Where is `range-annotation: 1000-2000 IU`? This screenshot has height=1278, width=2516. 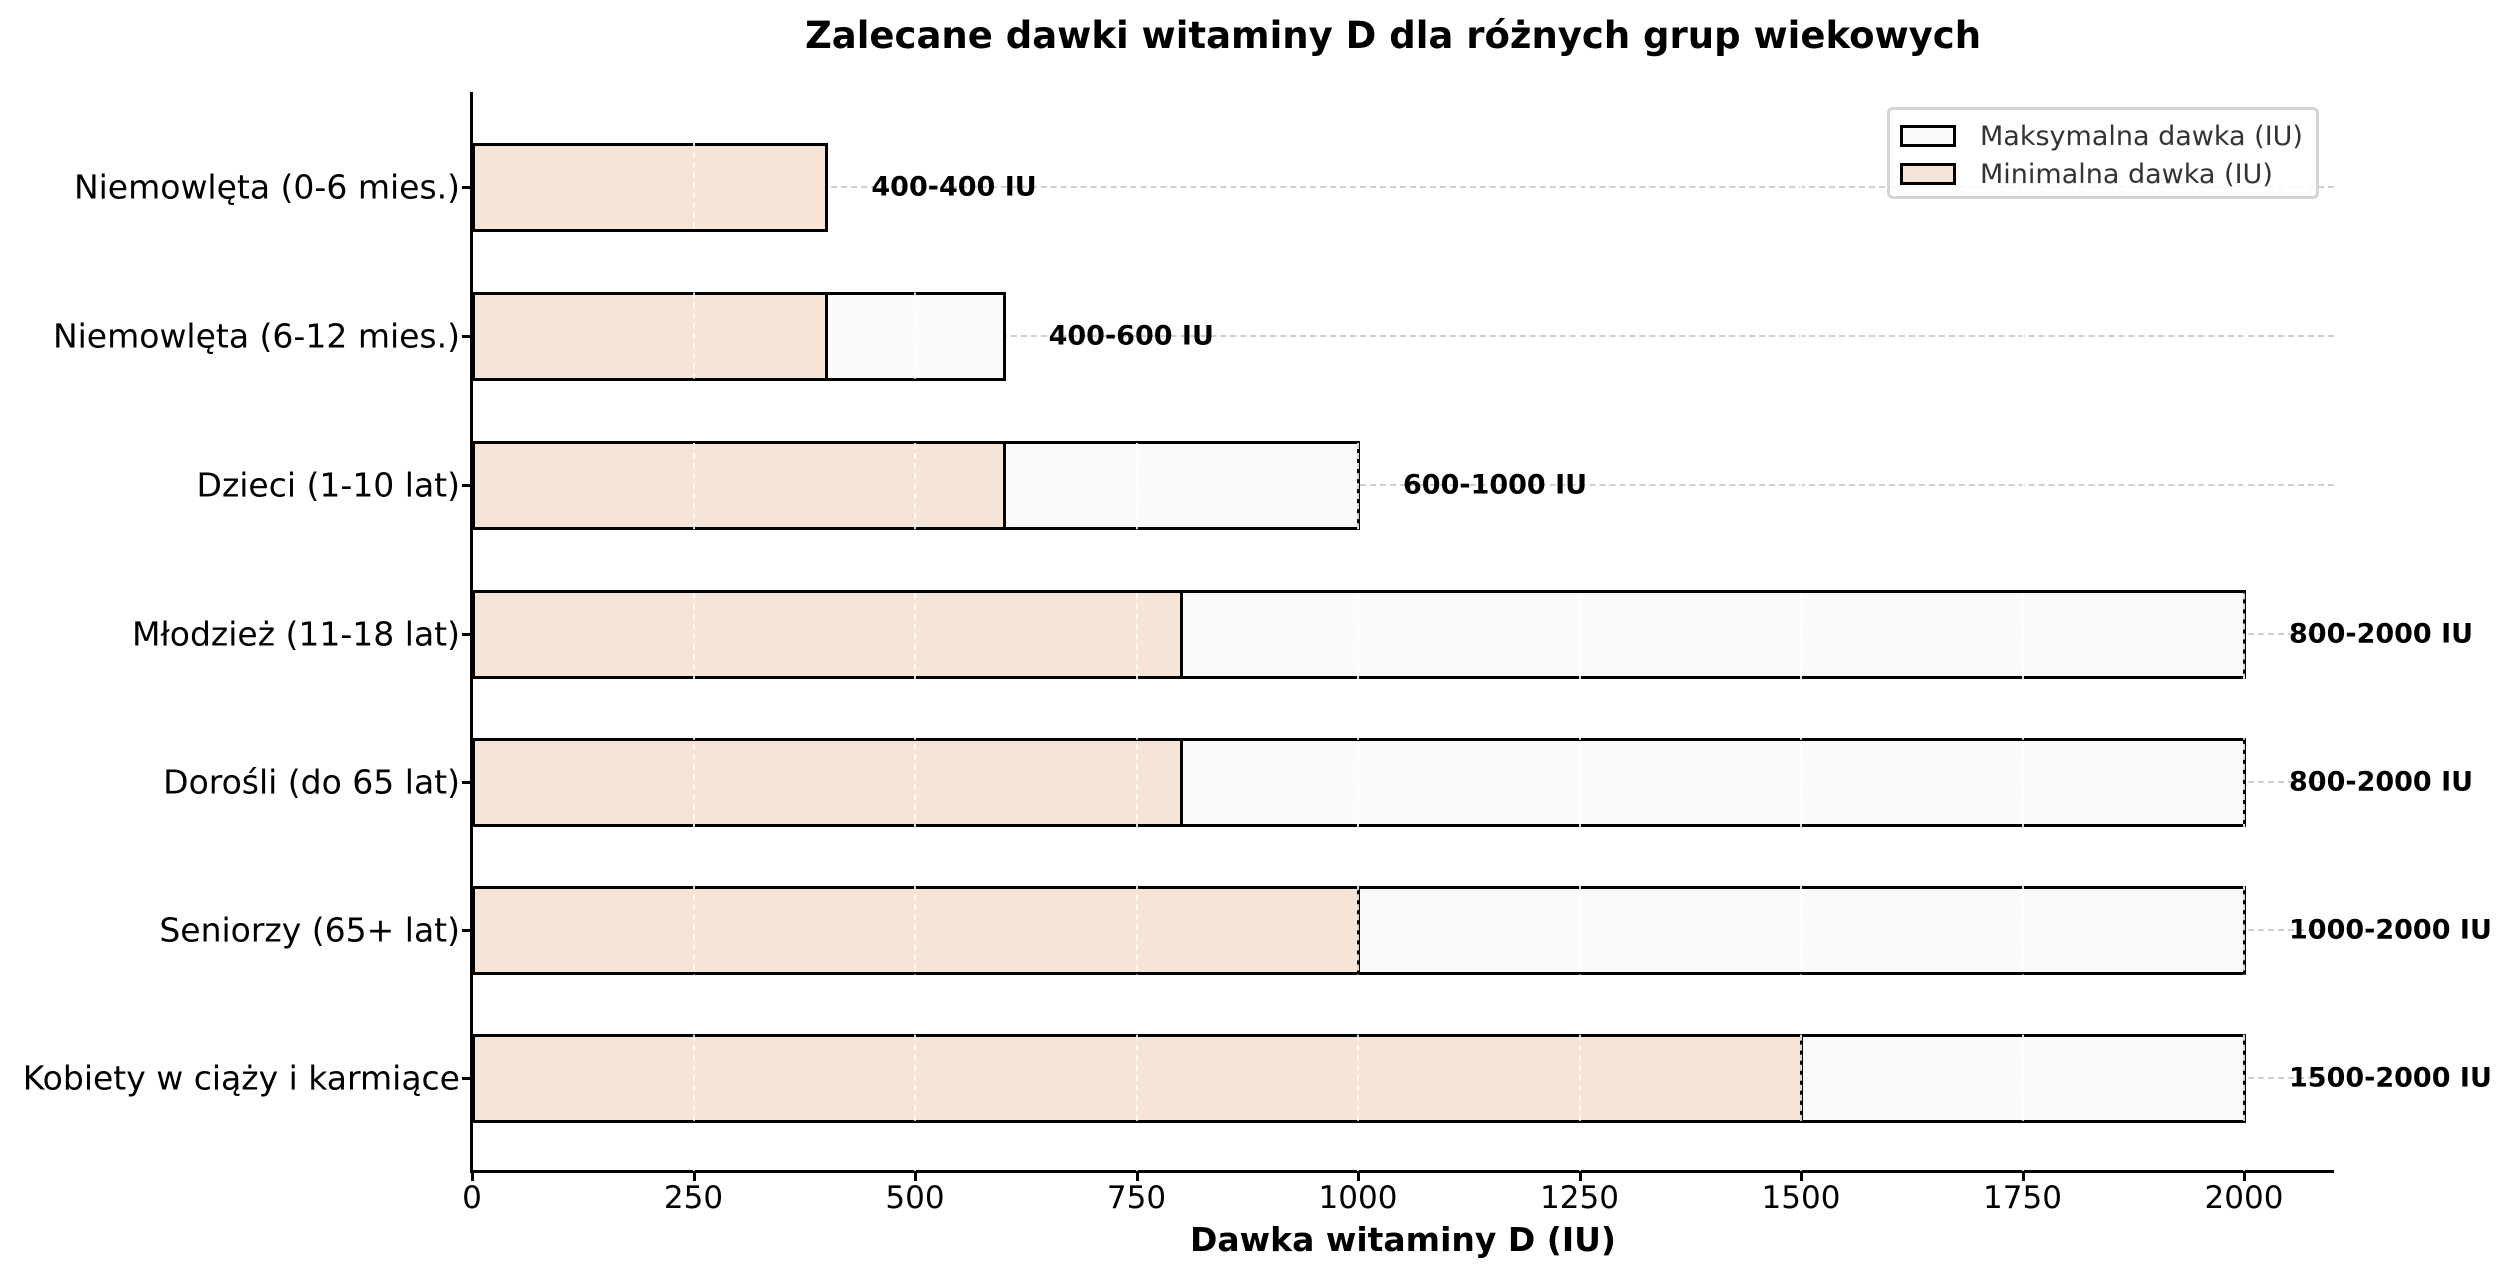 range-annotation: 1000-2000 IU is located at coordinates (2390, 930).